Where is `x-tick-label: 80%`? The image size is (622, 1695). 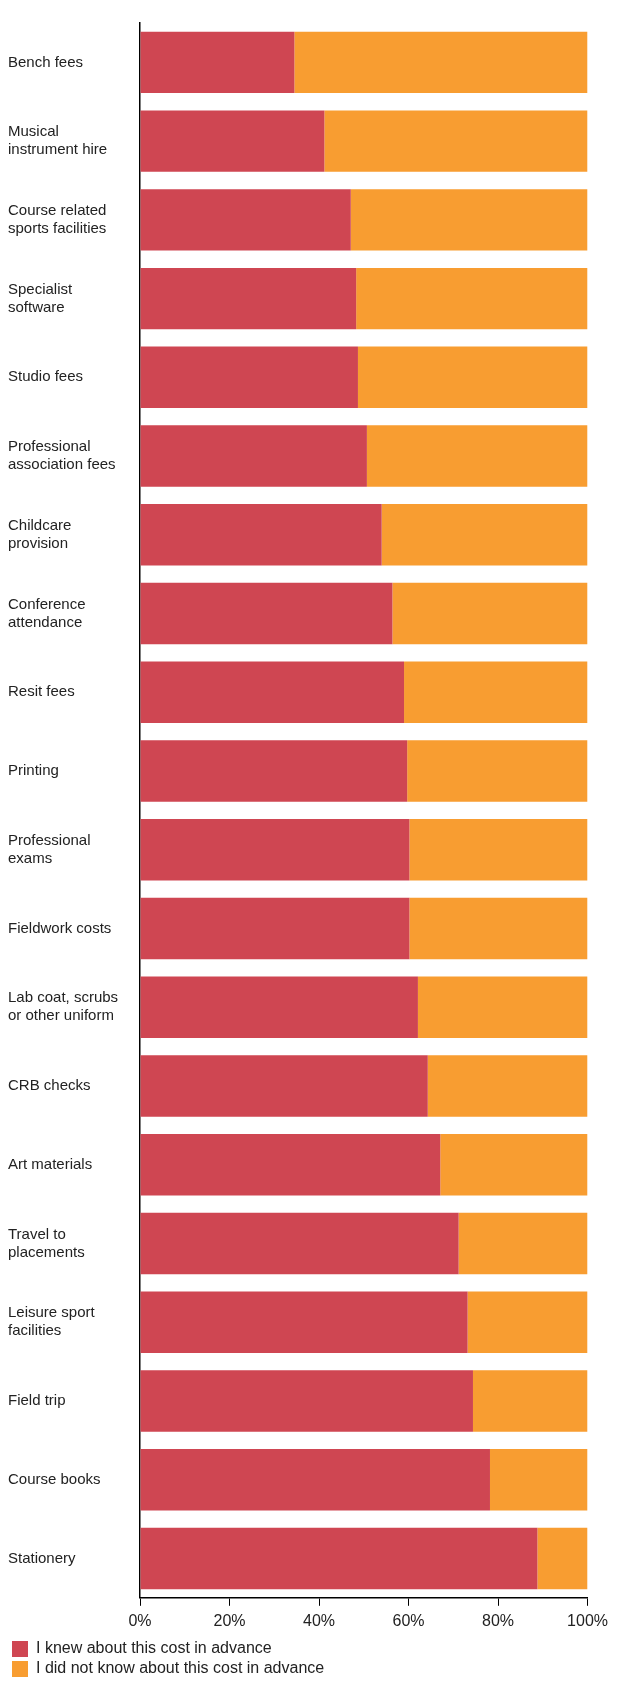 x-tick-label: 80% is located at coordinates (498, 1620).